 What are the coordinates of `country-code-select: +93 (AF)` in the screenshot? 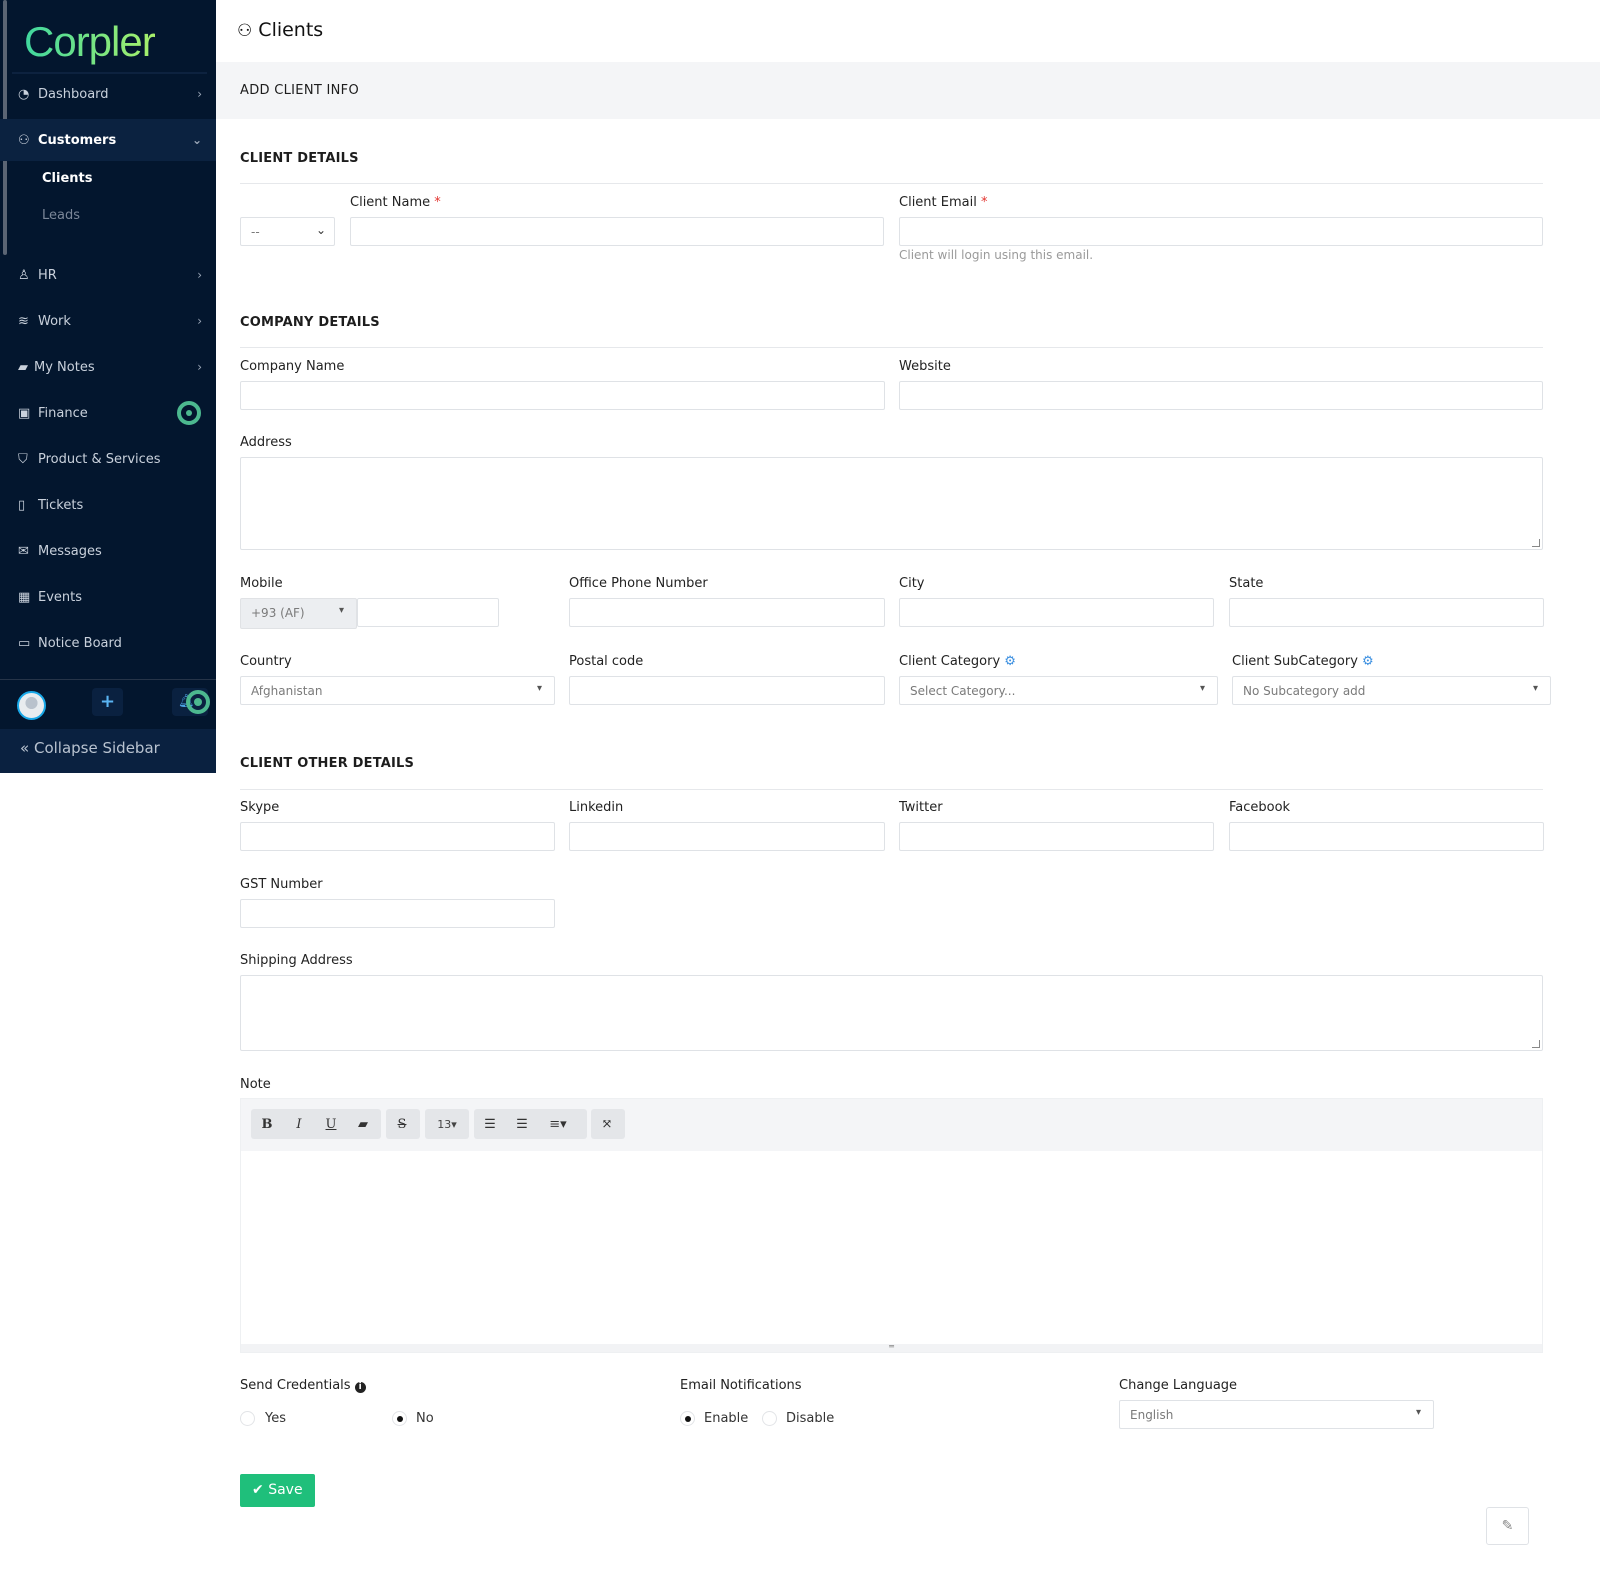 It's located at (298, 613).